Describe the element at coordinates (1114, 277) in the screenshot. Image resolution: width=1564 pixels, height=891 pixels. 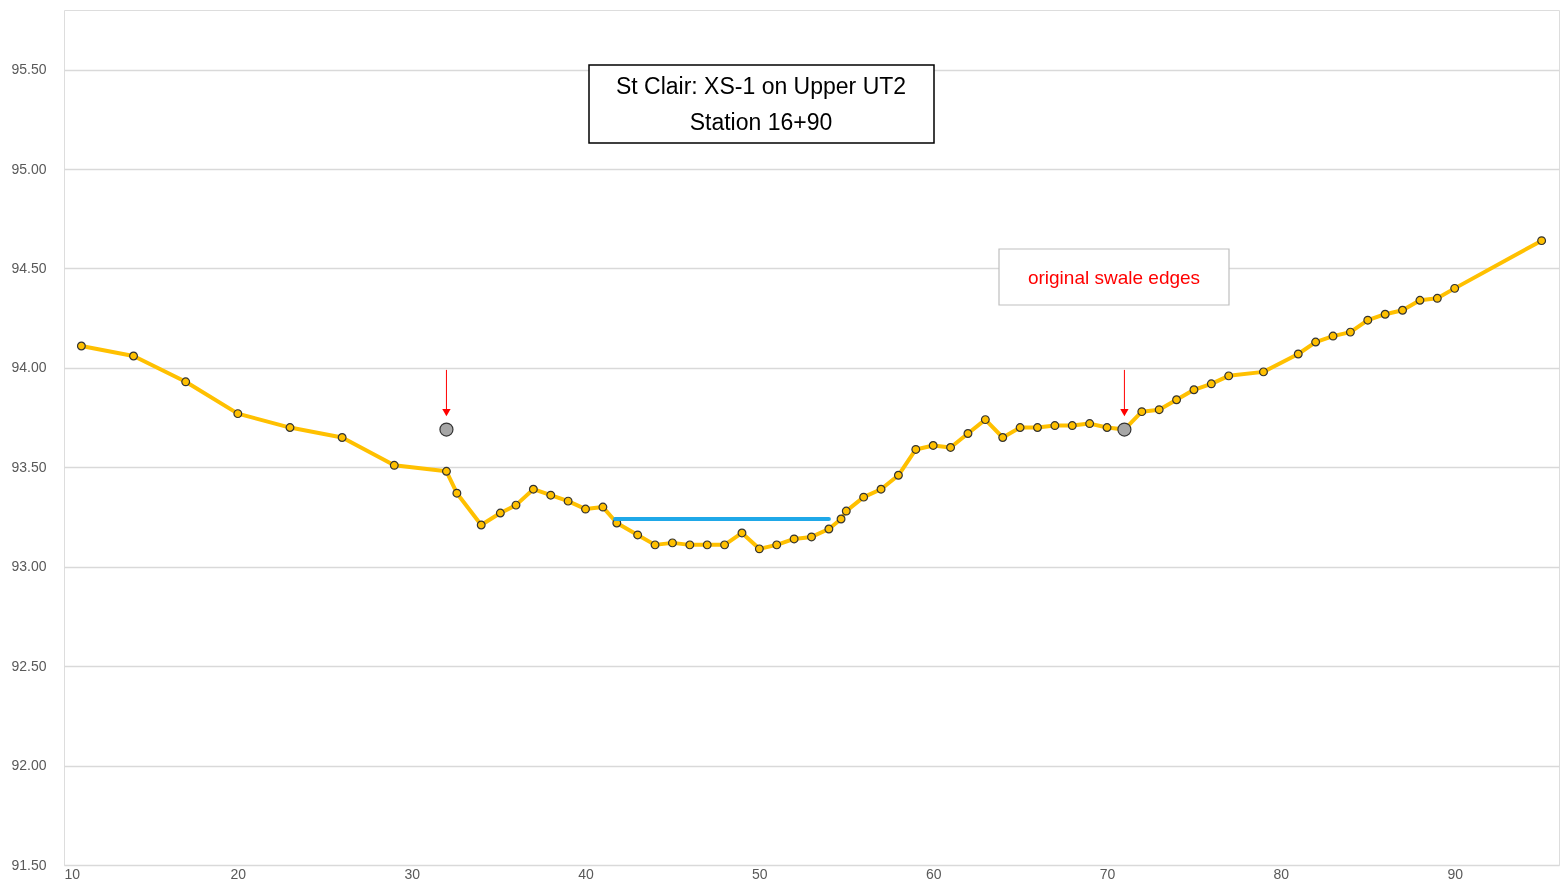
I see `annotation: original swale edges` at that location.